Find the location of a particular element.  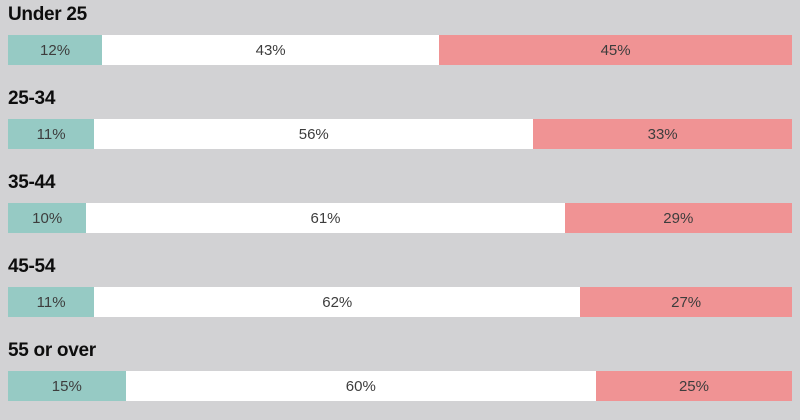

segment-value: 56% is located at coordinates (313, 134).